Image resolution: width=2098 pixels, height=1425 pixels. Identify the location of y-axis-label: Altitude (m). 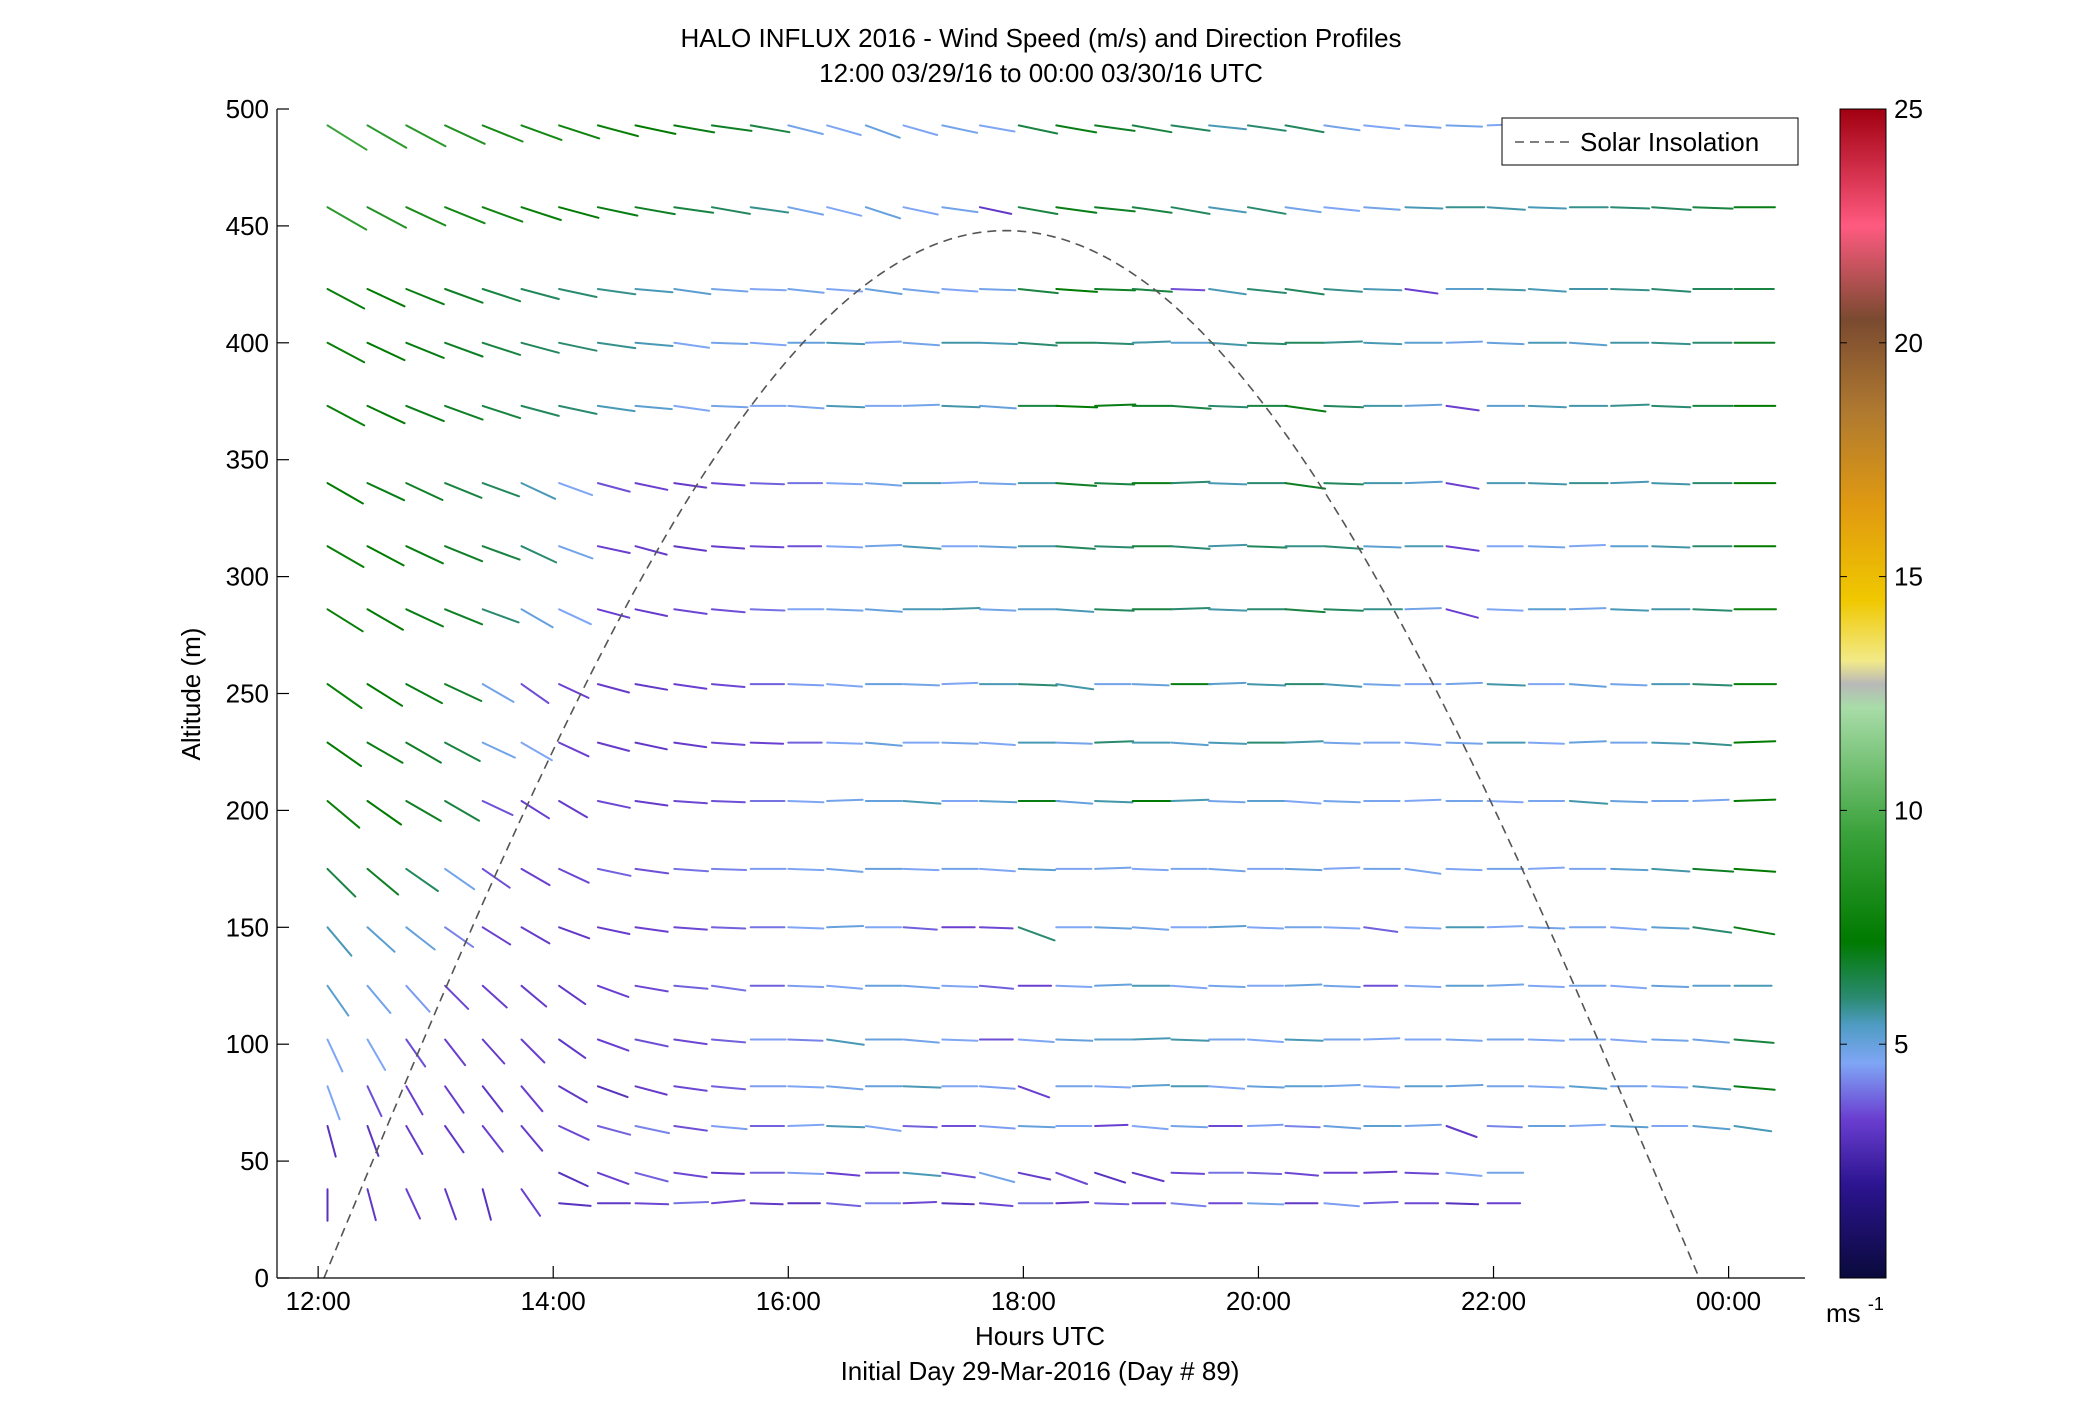
(191, 694).